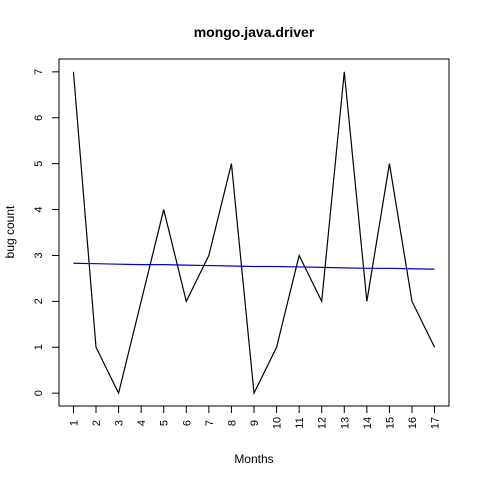 The height and width of the screenshot is (480, 480). I want to click on x-tick-label: 12, so click(323, 423).